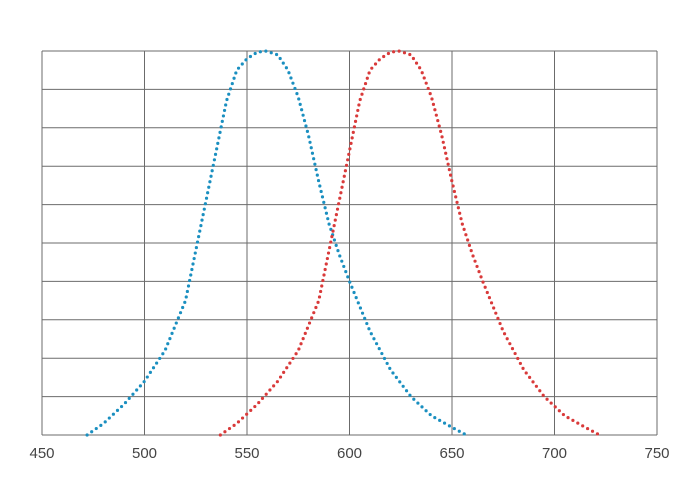  Describe the element at coordinates (349, 453) in the screenshot. I see `x-tick-label: 600` at that location.